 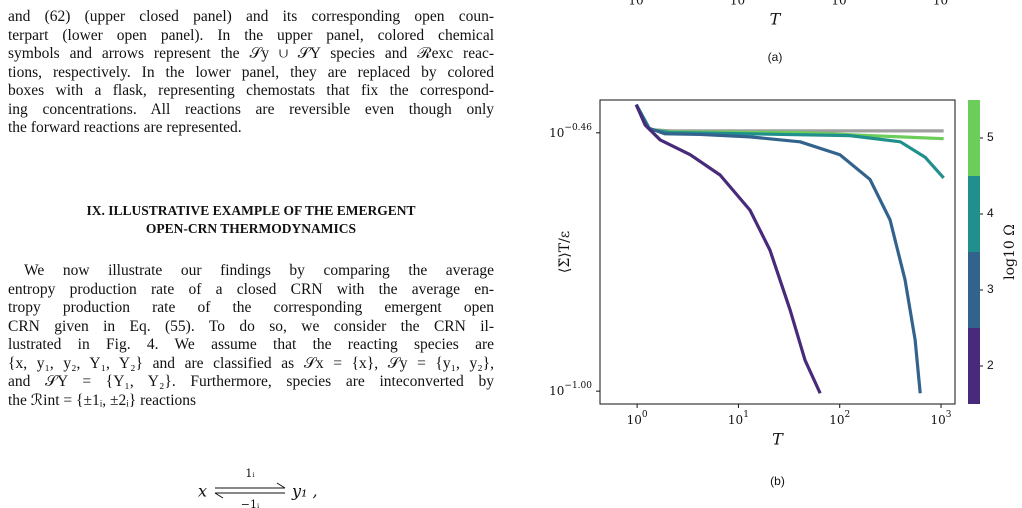 I want to click on x-tick-label: 10³, so click(x=941, y=418).